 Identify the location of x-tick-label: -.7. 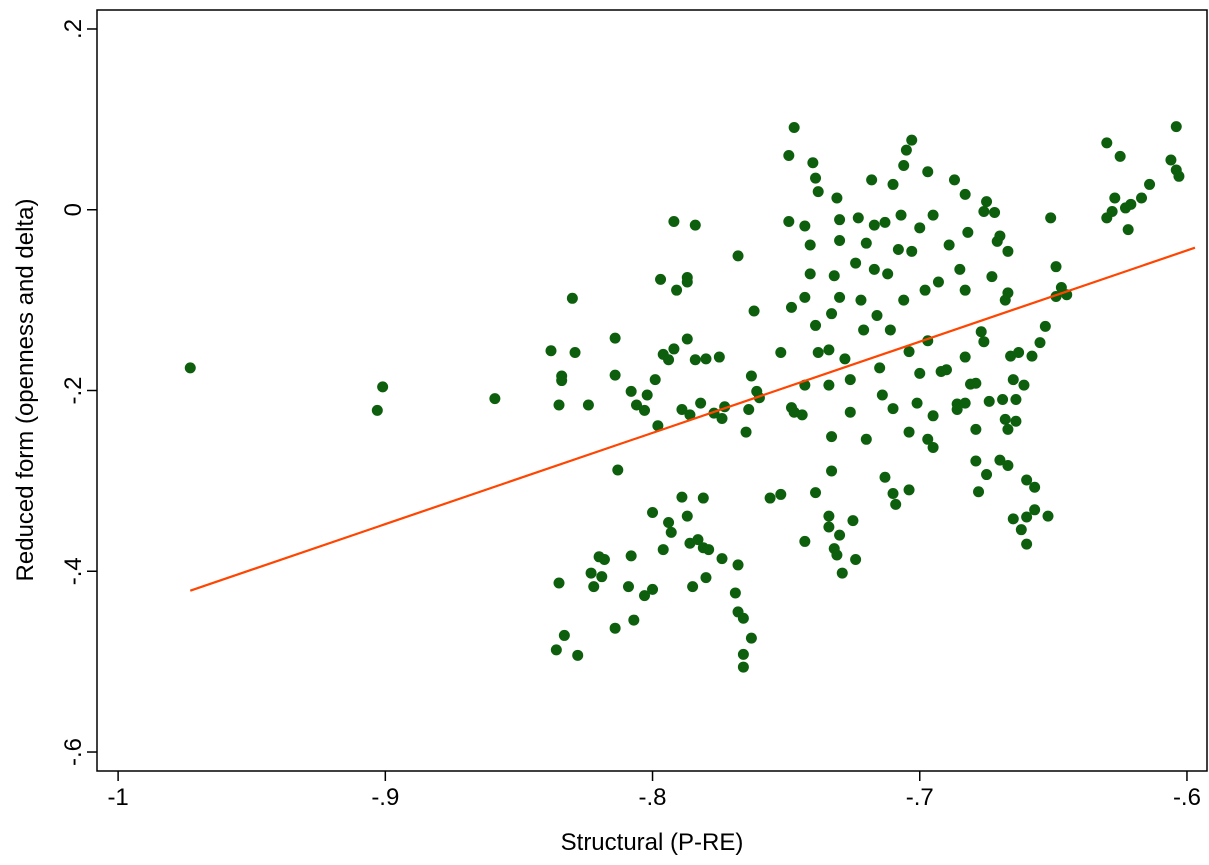
(920, 797).